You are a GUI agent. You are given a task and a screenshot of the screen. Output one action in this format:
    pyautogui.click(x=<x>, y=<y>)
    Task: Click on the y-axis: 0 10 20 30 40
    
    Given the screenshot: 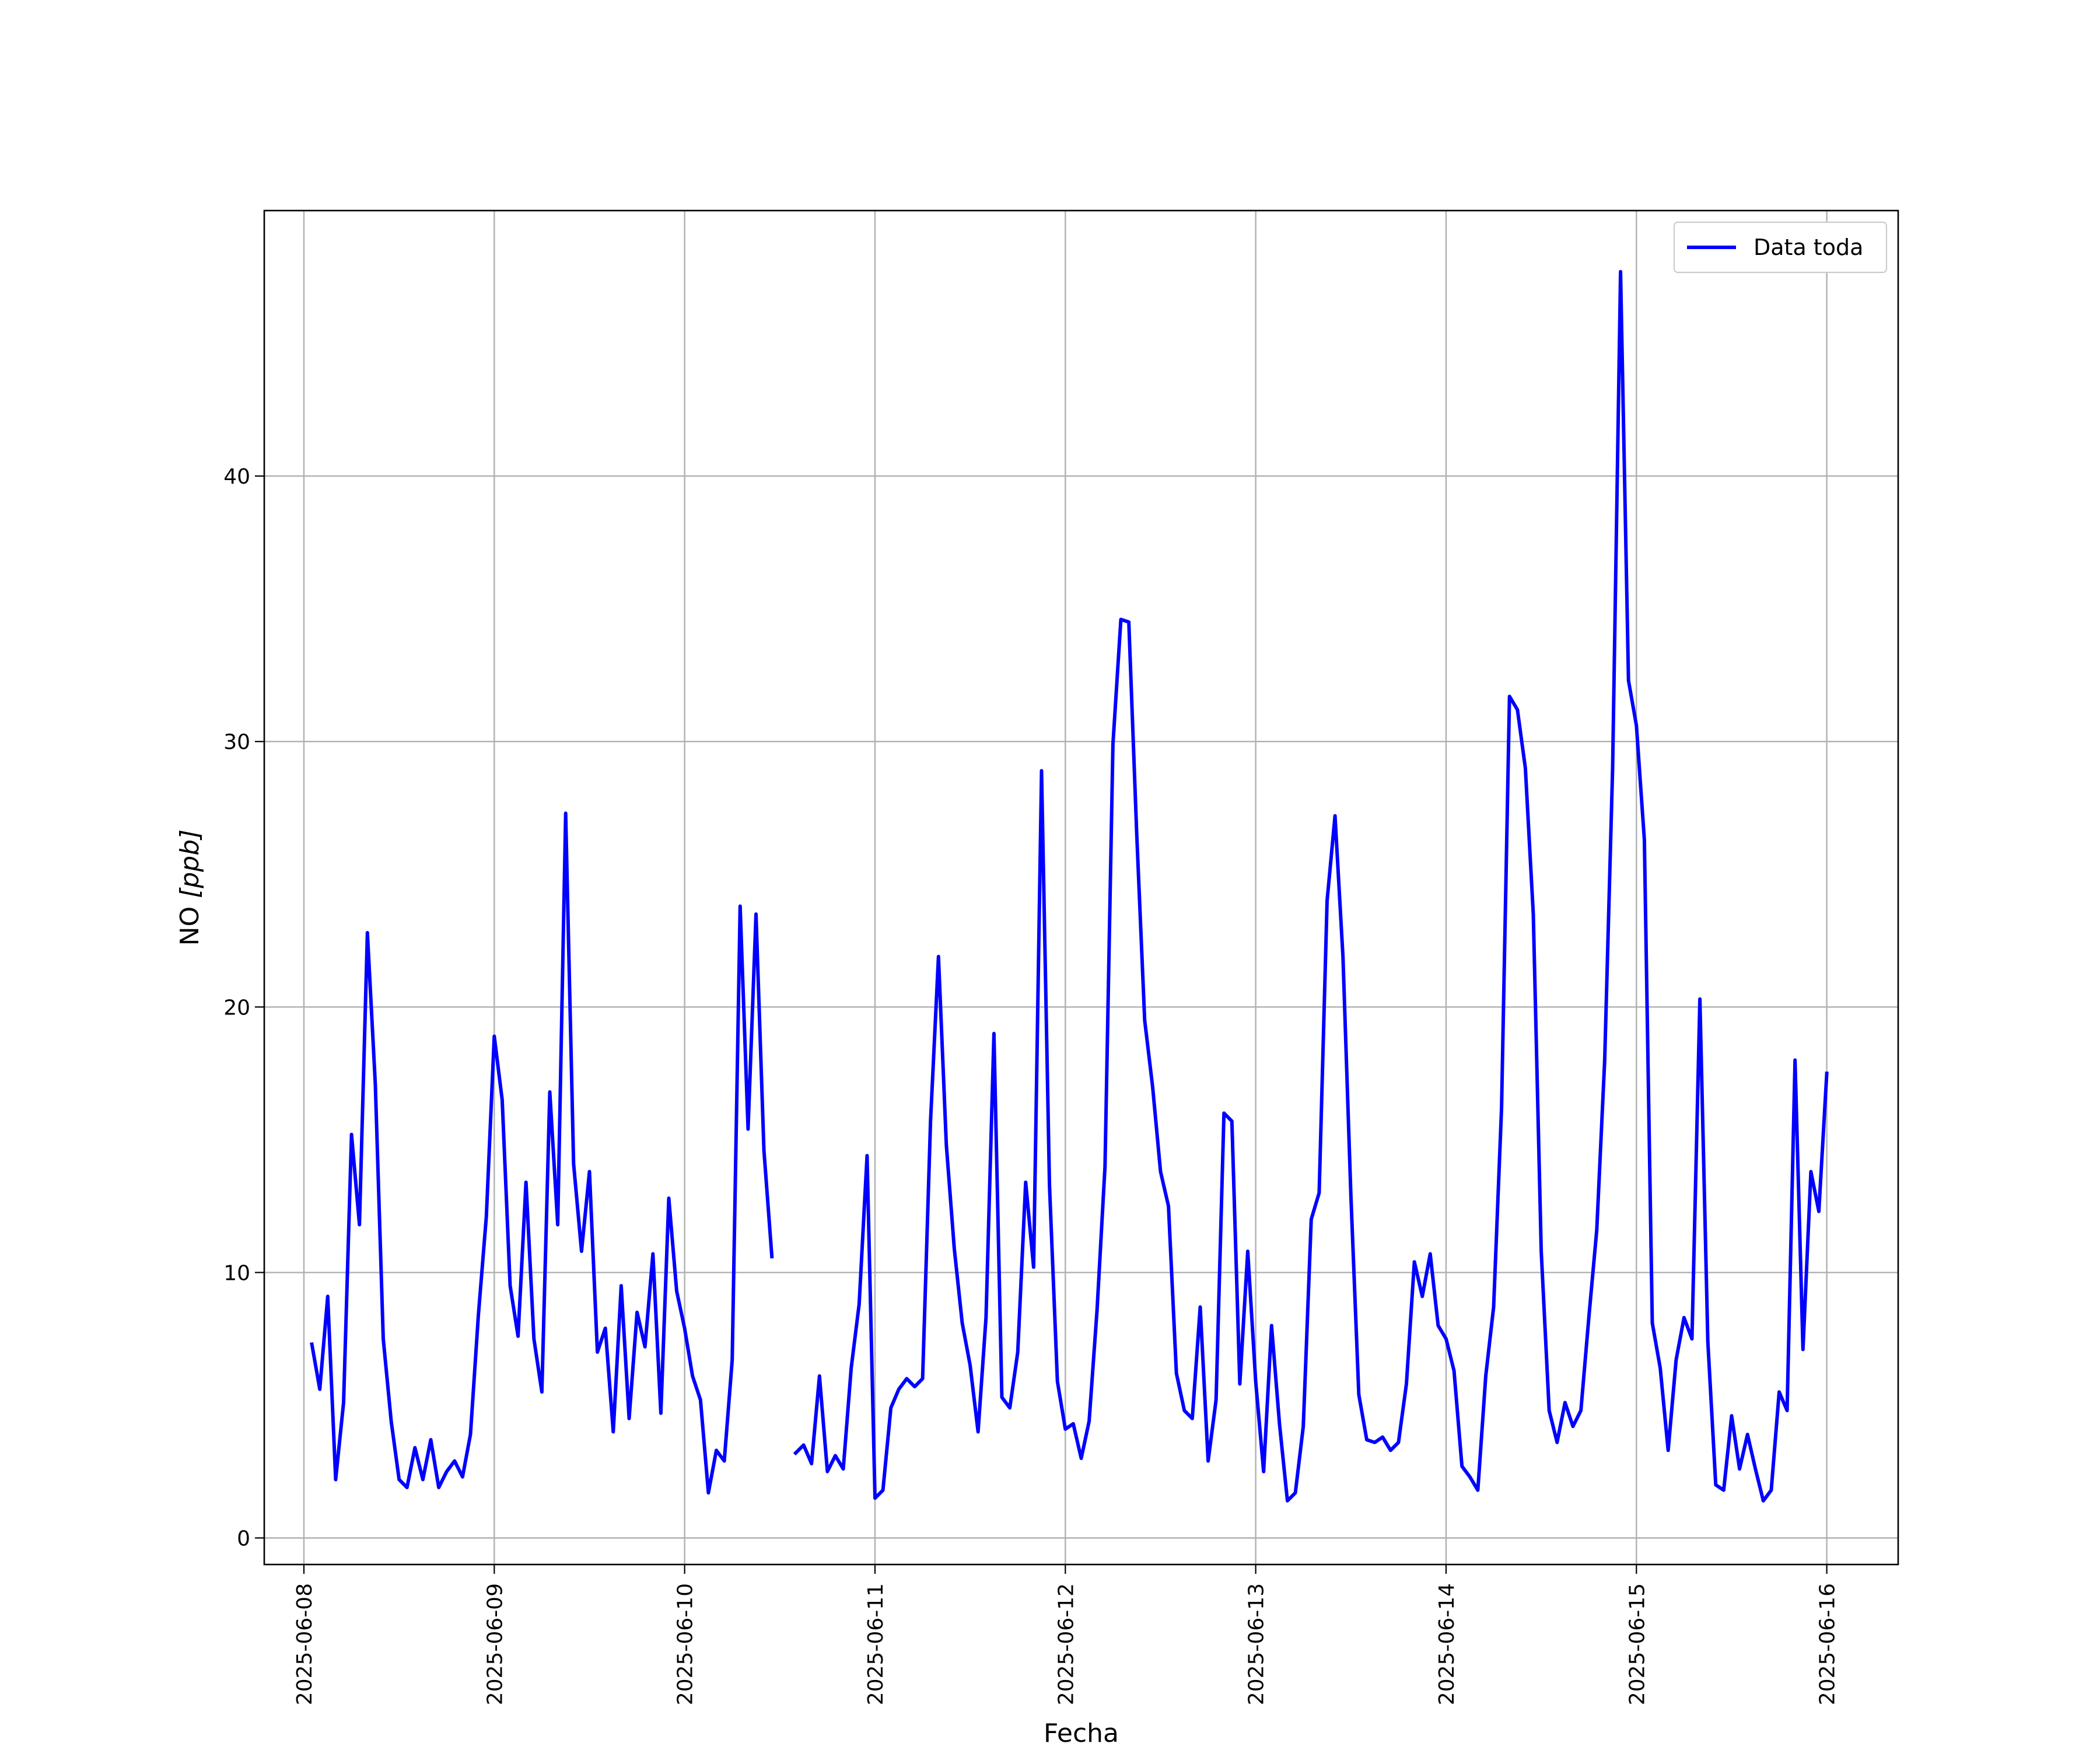 What is the action you would take?
    pyautogui.click(x=243, y=1007)
    